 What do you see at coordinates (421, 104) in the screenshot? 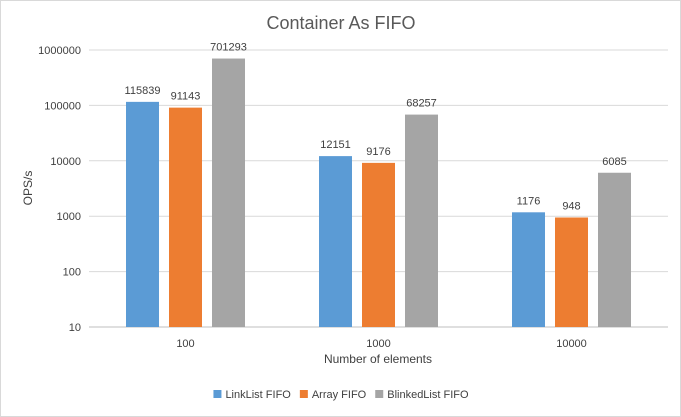
I see `data-label: 68257` at bounding box center [421, 104].